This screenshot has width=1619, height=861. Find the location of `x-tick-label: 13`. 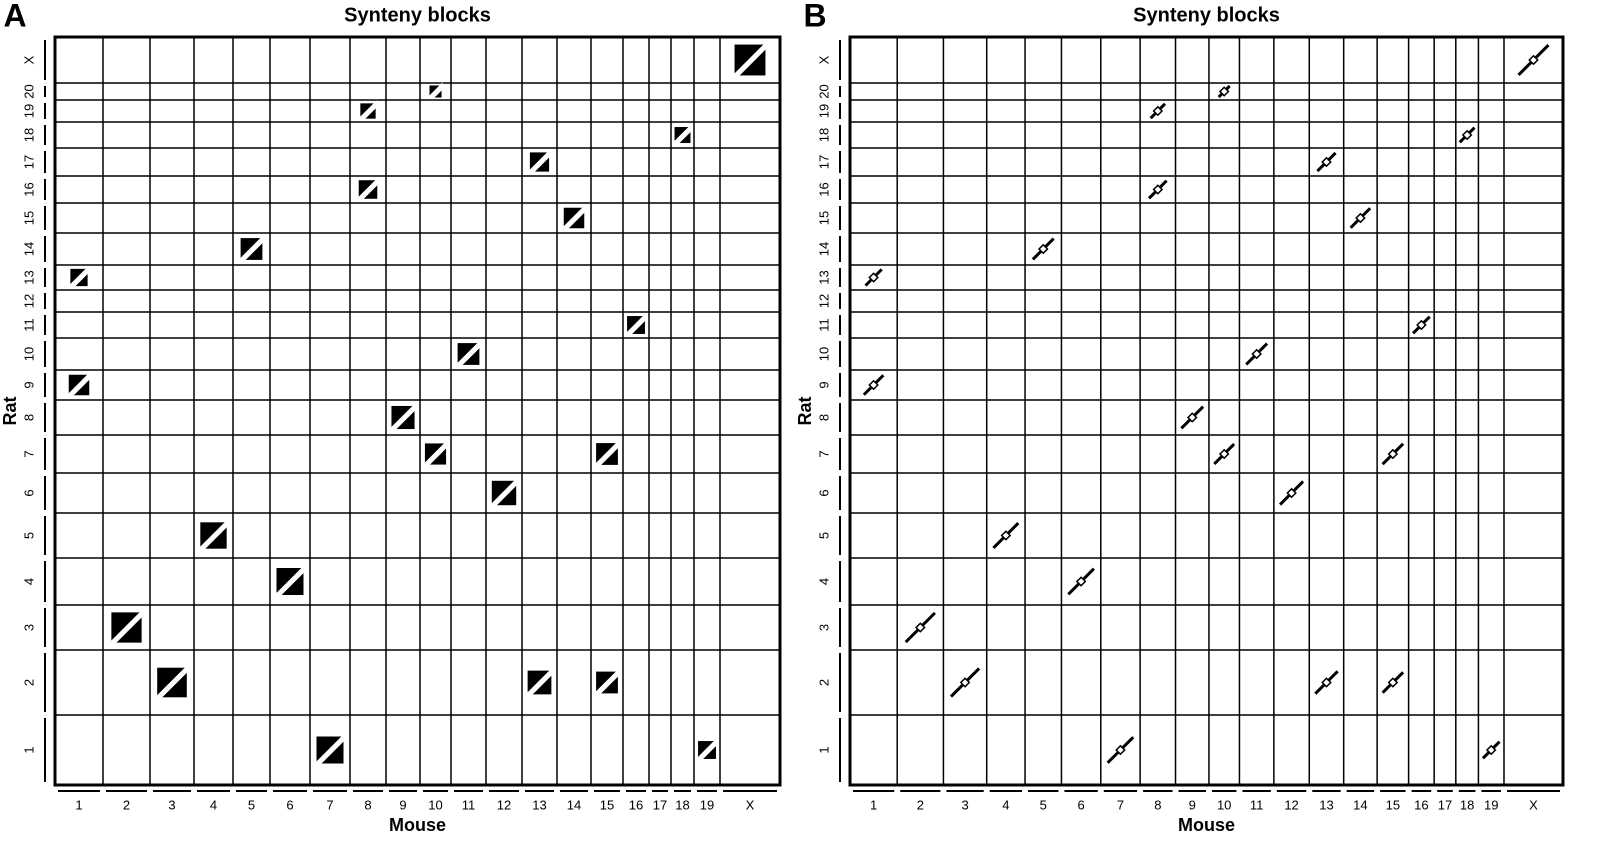

x-tick-label: 13 is located at coordinates (1326, 804).